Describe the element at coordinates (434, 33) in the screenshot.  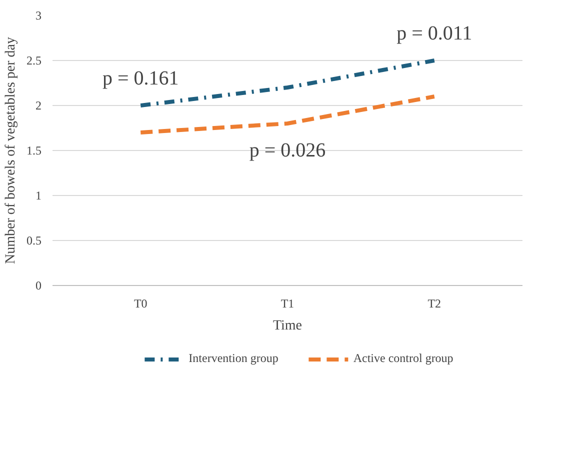
I see `annotation: p = 0.011` at that location.